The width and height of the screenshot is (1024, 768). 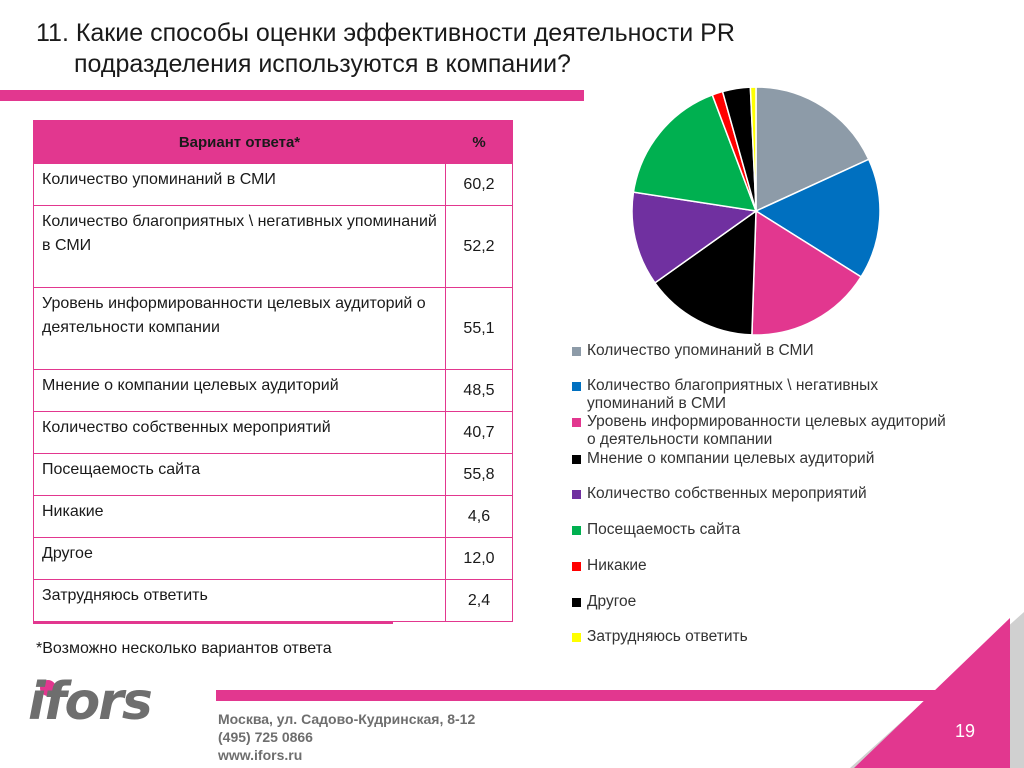 I want to click on legend-item: Мнение о компании целевых аудиторий, so click(x=787, y=459).